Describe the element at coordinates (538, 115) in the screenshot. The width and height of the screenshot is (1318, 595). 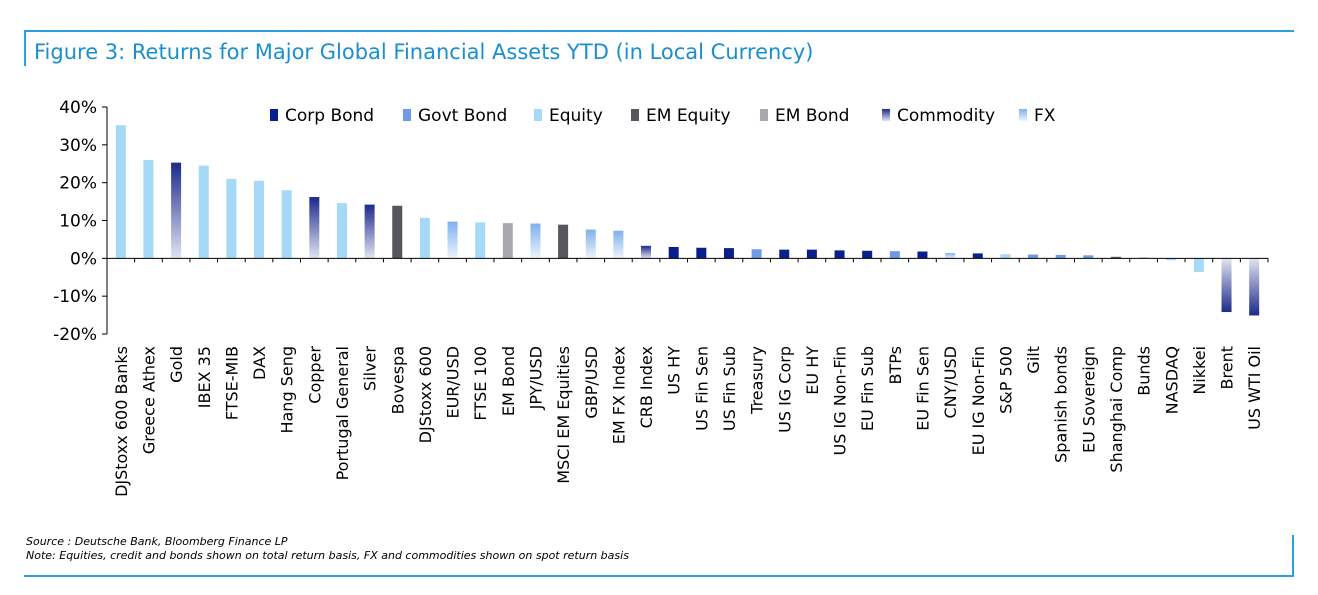
I see `legend-swatch-equity` at that location.